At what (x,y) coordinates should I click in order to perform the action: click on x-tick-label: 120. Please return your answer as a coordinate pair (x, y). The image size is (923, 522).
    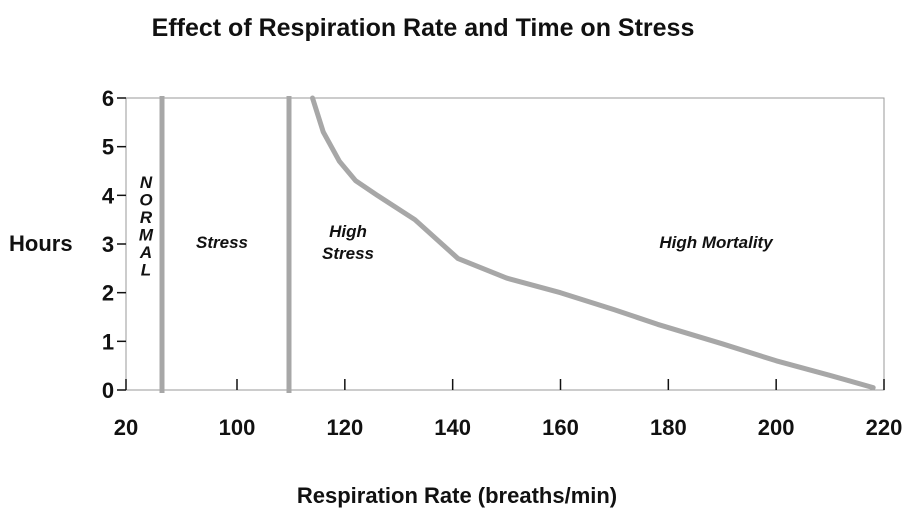
    Looking at the image, I should click on (344, 427).